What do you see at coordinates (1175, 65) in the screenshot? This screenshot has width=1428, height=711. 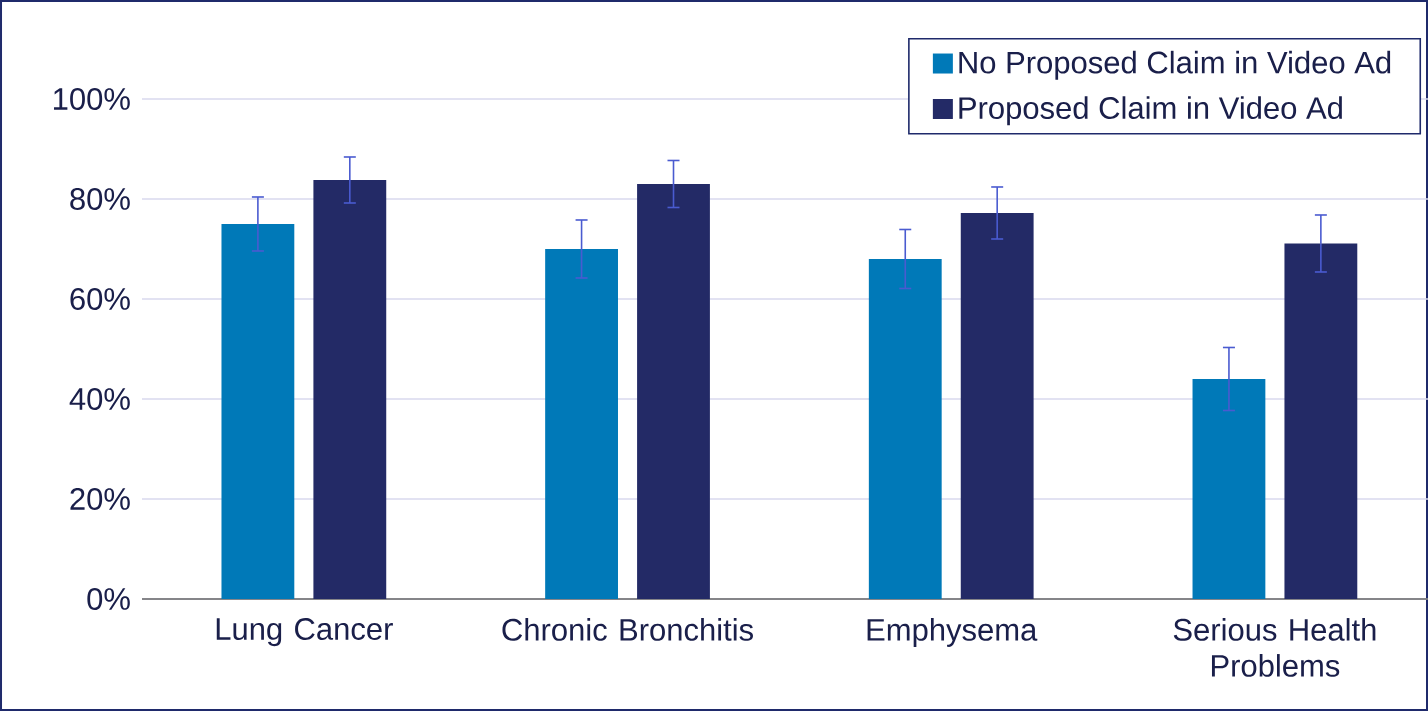 I see `legend-label: No Proposed Claim in Video Ad` at bounding box center [1175, 65].